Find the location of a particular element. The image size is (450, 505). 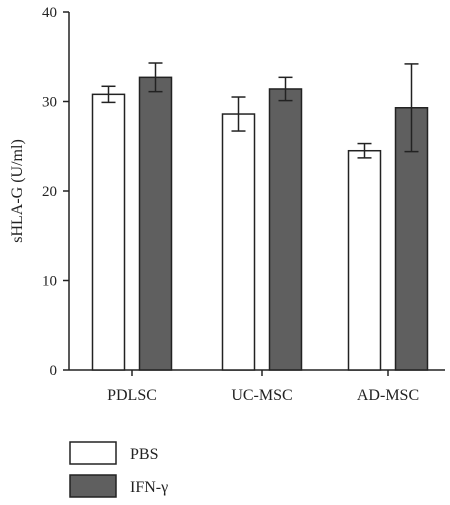

category-label: UC-MSC is located at coordinates (261, 395).